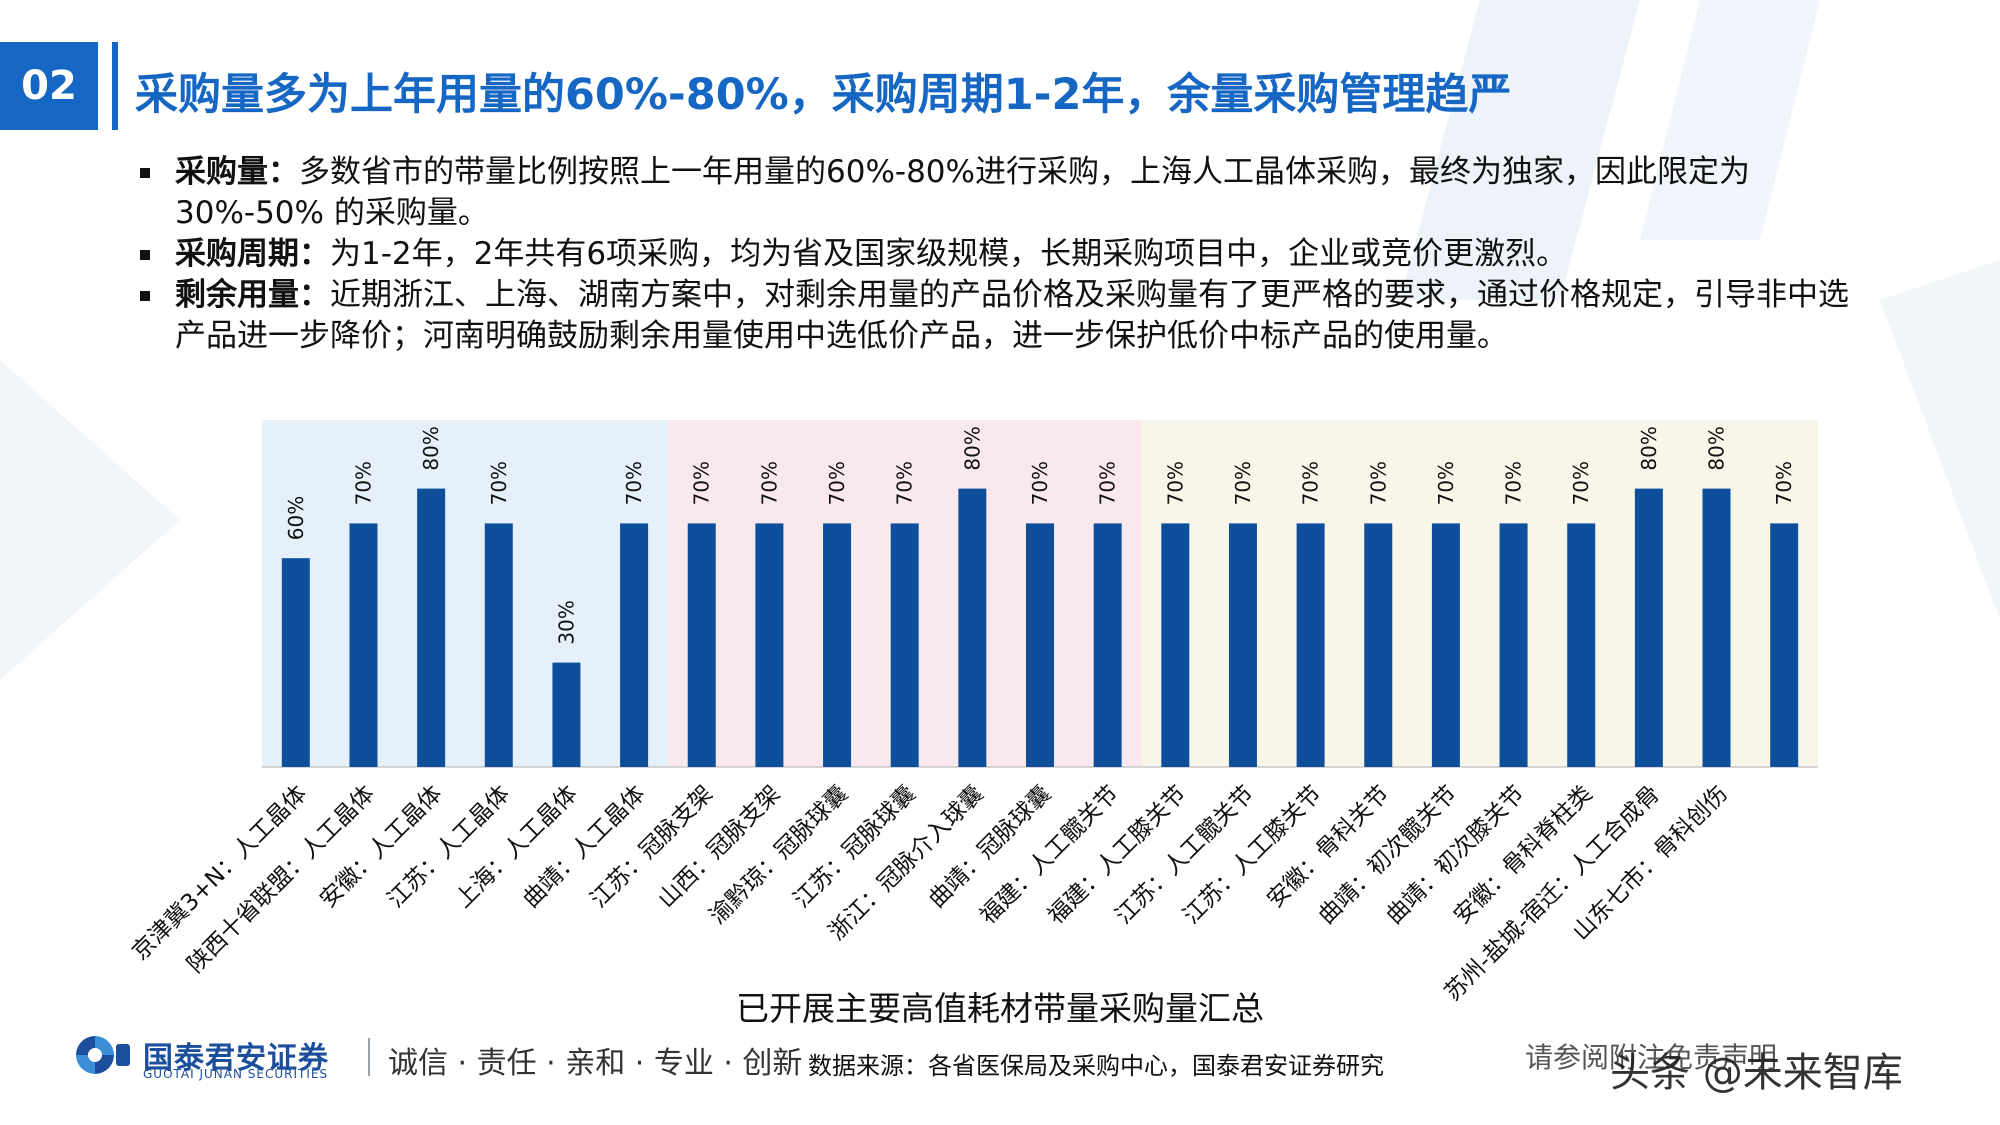  What do you see at coordinates (855, 847) in the screenshot?
I see `category-tick-label: 江苏：冠脉球囊` at bounding box center [855, 847].